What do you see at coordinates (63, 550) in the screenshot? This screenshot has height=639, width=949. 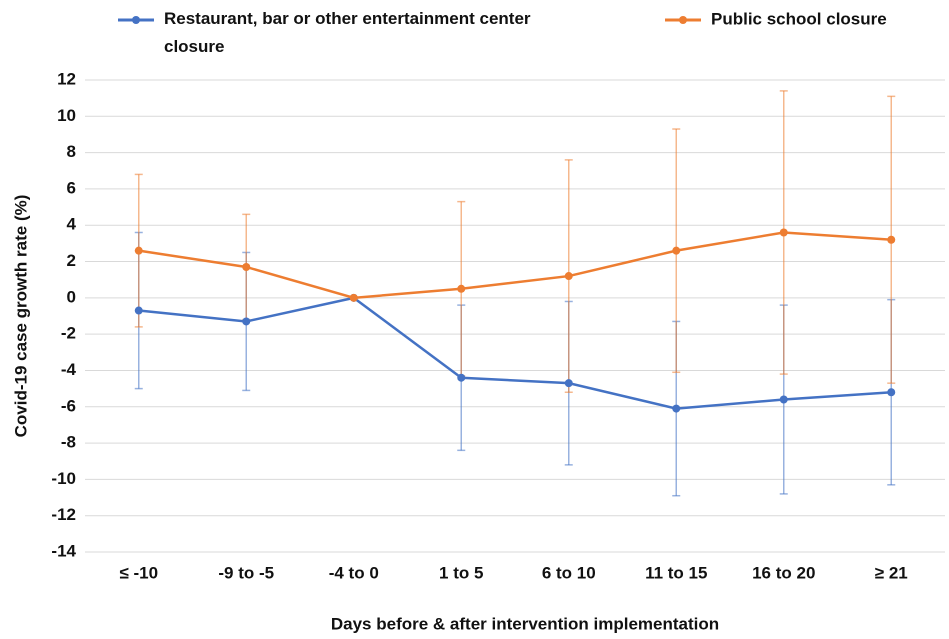 I see `y-tick-label: -14` at bounding box center [63, 550].